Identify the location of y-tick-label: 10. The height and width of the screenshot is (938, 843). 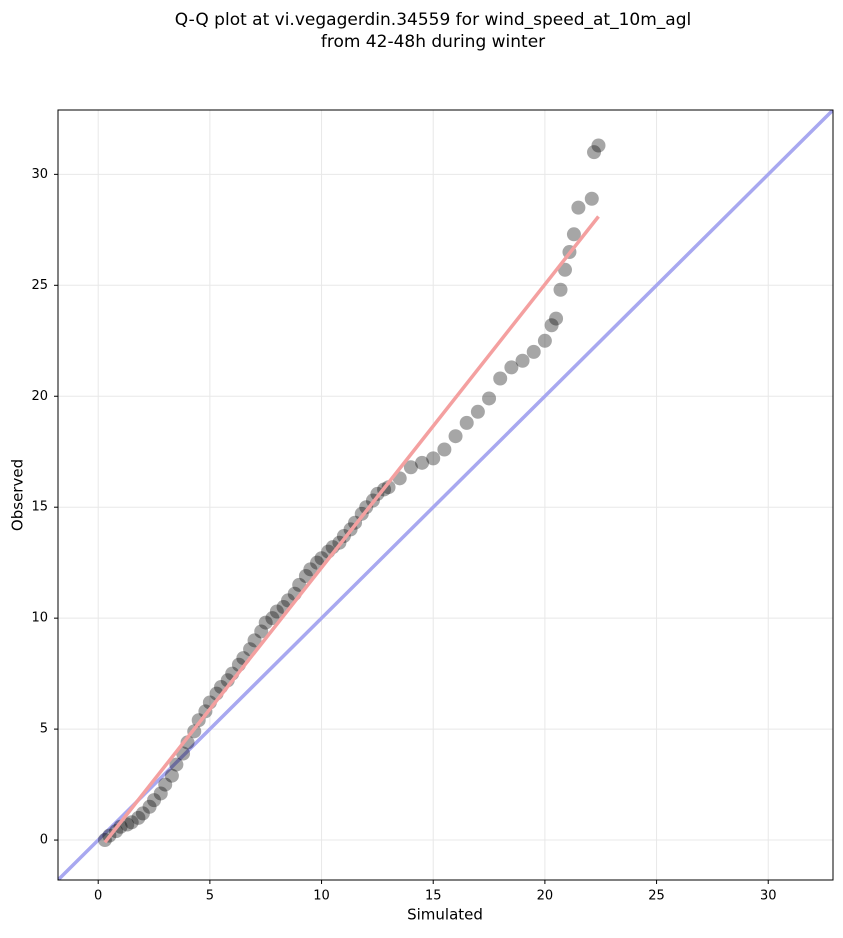
(39, 618).